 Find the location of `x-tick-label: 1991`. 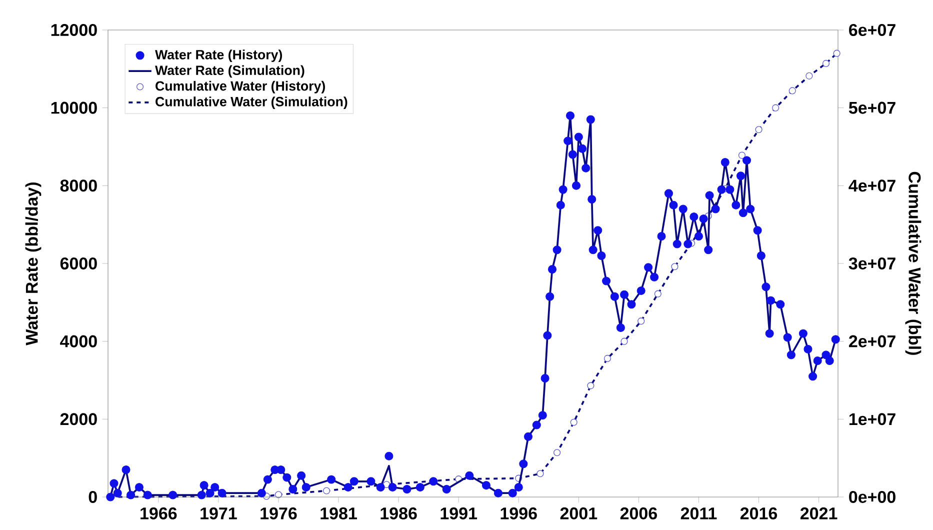

x-tick-label: 1991 is located at coordinates (459, 513).